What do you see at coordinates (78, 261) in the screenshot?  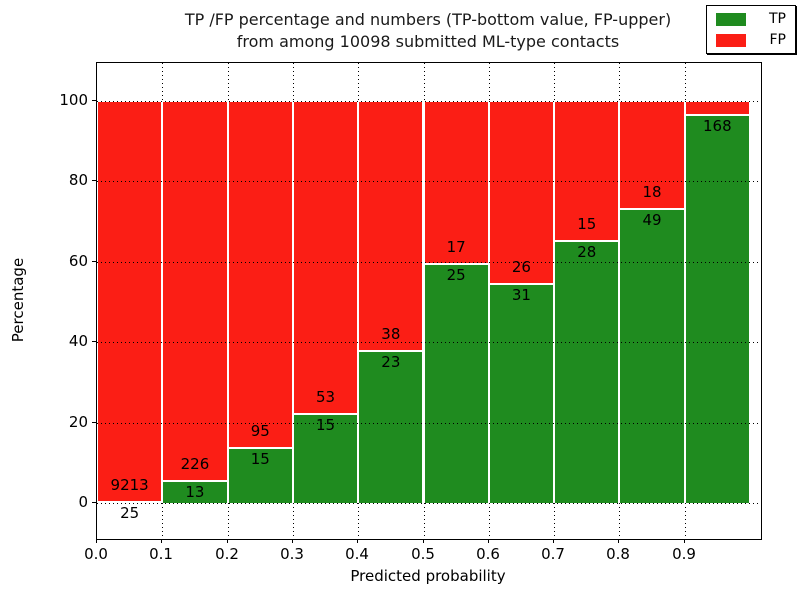 I see `y-tick-label: 60` at bounding box center [78, 261].